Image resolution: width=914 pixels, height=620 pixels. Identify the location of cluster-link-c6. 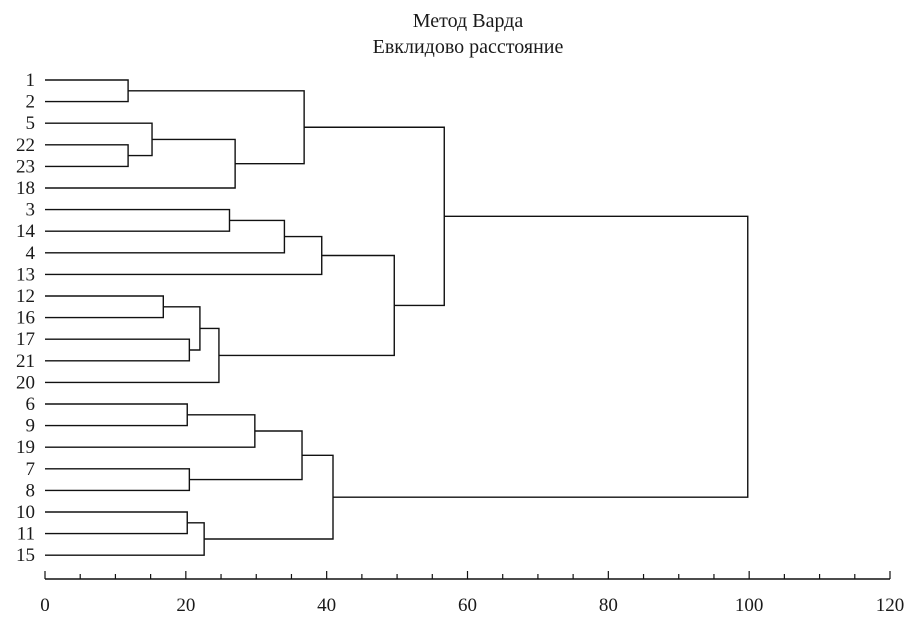
(138, 220).